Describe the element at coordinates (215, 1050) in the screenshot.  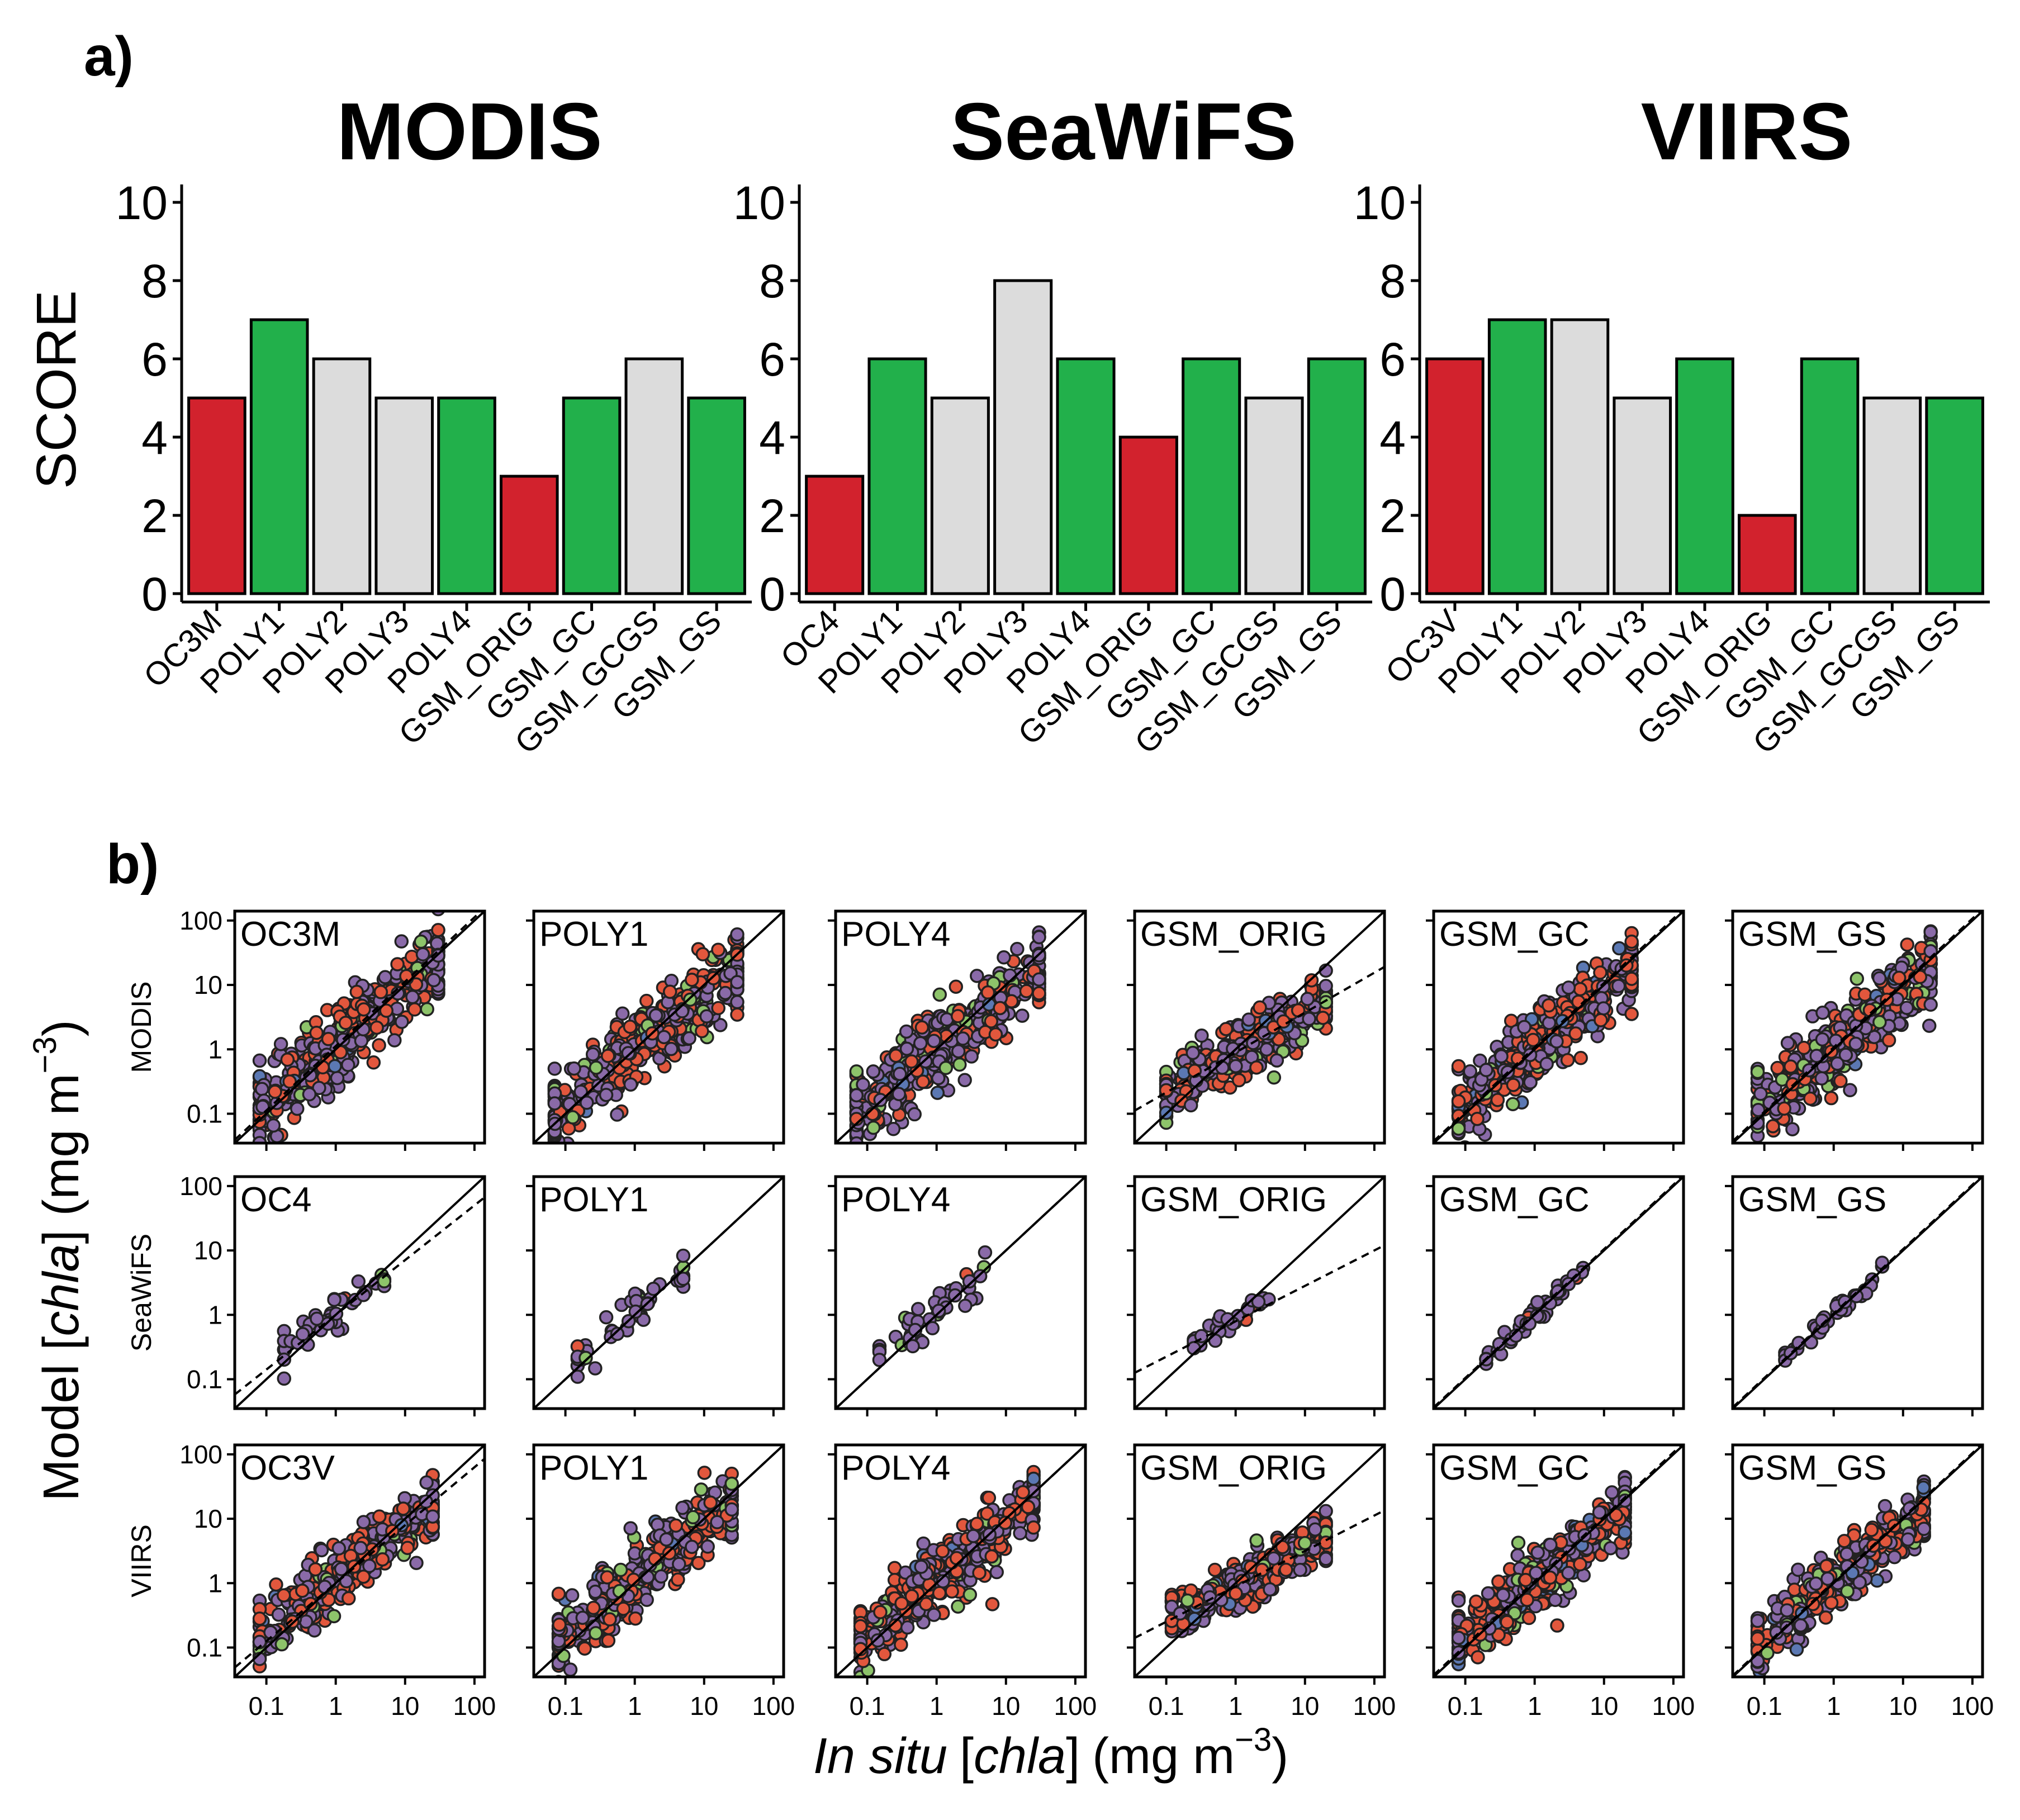
I see `y-tick-label: 1` at that location.